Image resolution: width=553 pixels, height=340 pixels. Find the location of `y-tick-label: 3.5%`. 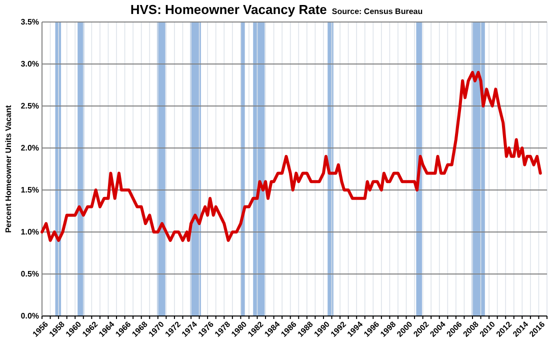

y-tick-label: 3.5% is located at coordinates (29, 22).